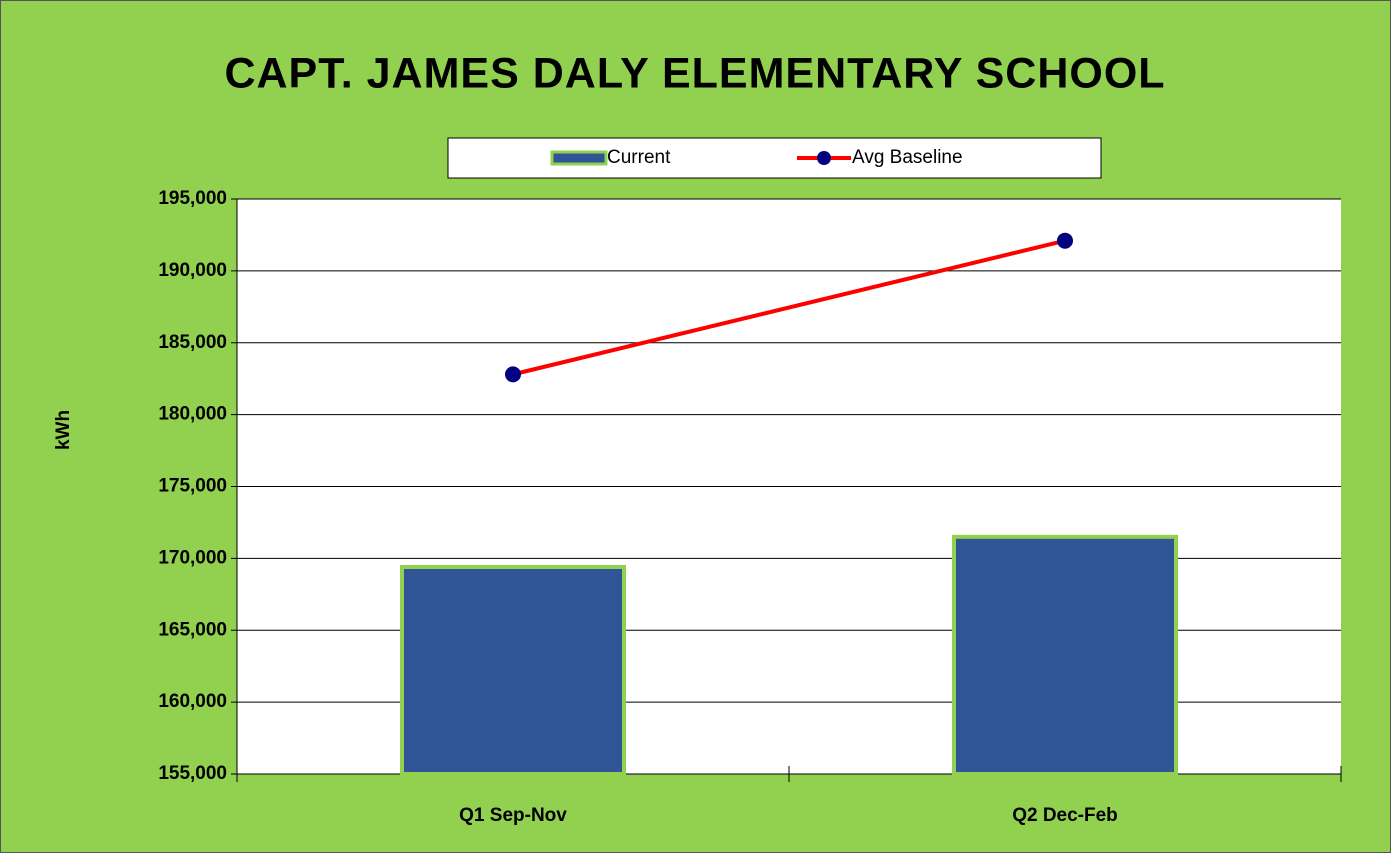 This screenshot has height=853, width=1391. I want to click on legend-label: Current, so click(639, 157).